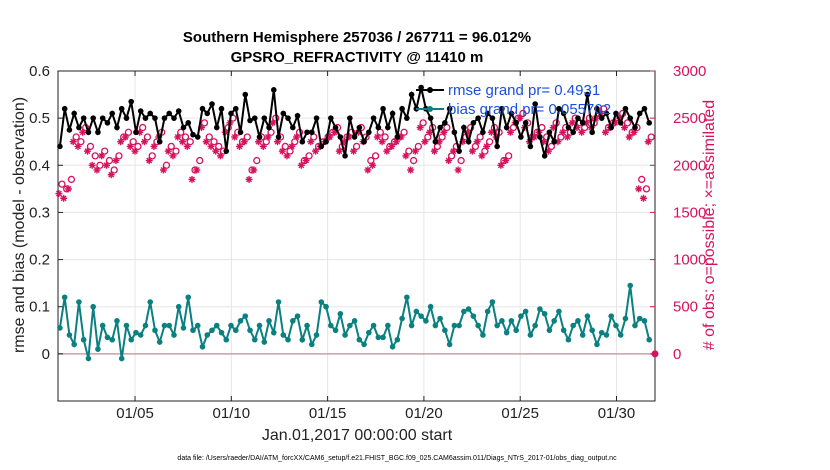  I want to click on legend-marker, so click(430, 109).